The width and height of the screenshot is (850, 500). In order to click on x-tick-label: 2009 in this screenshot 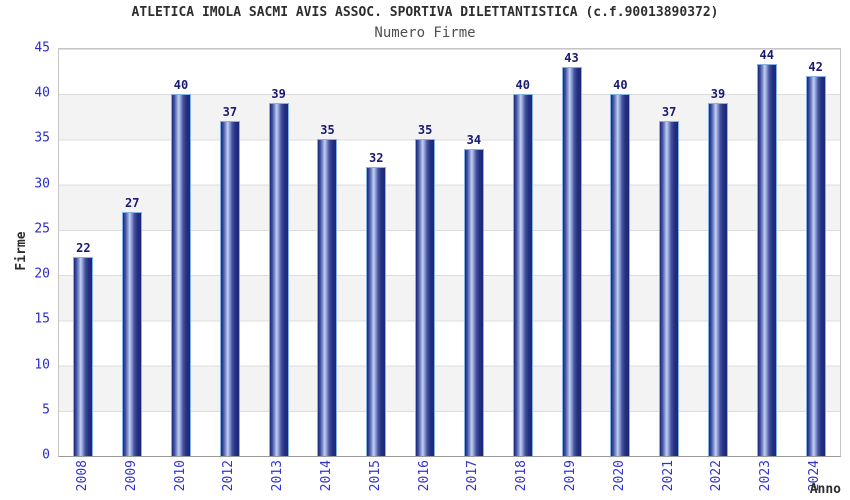, I will do `click(131, 476)`.